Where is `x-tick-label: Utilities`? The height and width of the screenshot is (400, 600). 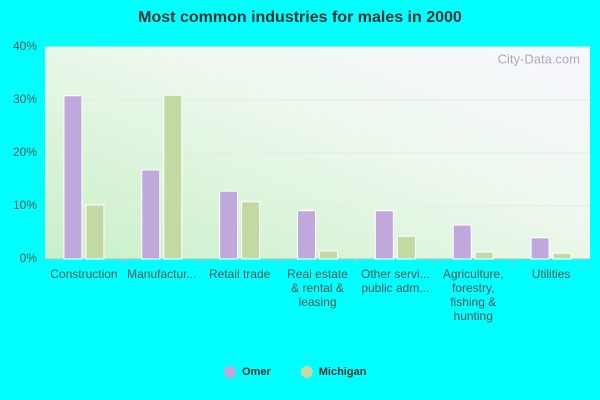
x-tick-label: Utilities is located at coordinates (551, 274).